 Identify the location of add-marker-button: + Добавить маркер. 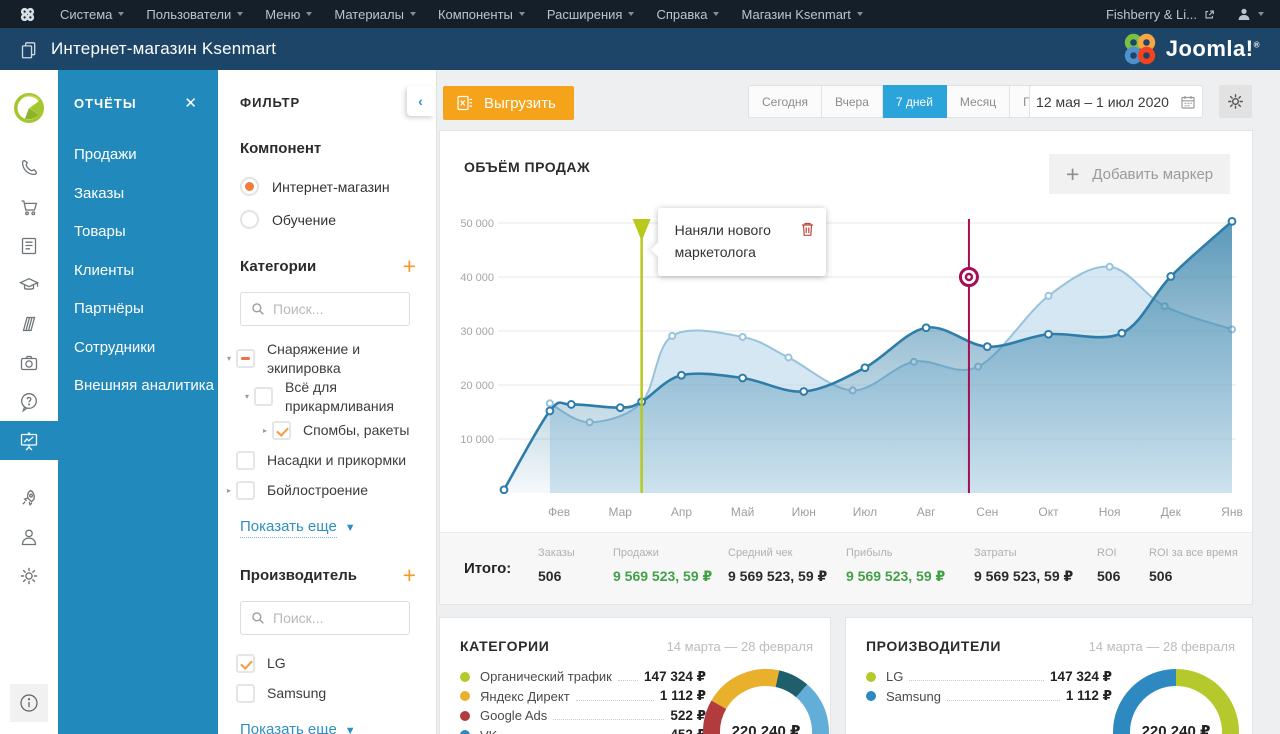
(1139, 174).